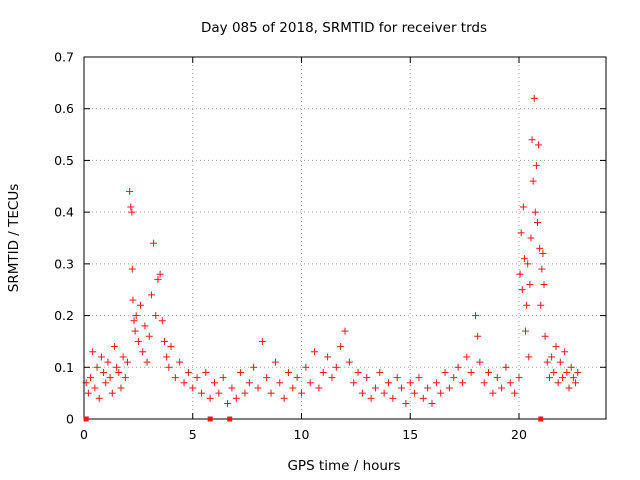 The height and width of the screenshot is (480, 640). Describe the element at coordinates (64, 57) in the screenshot. I see `y-tick-label: 0.7` at that location.